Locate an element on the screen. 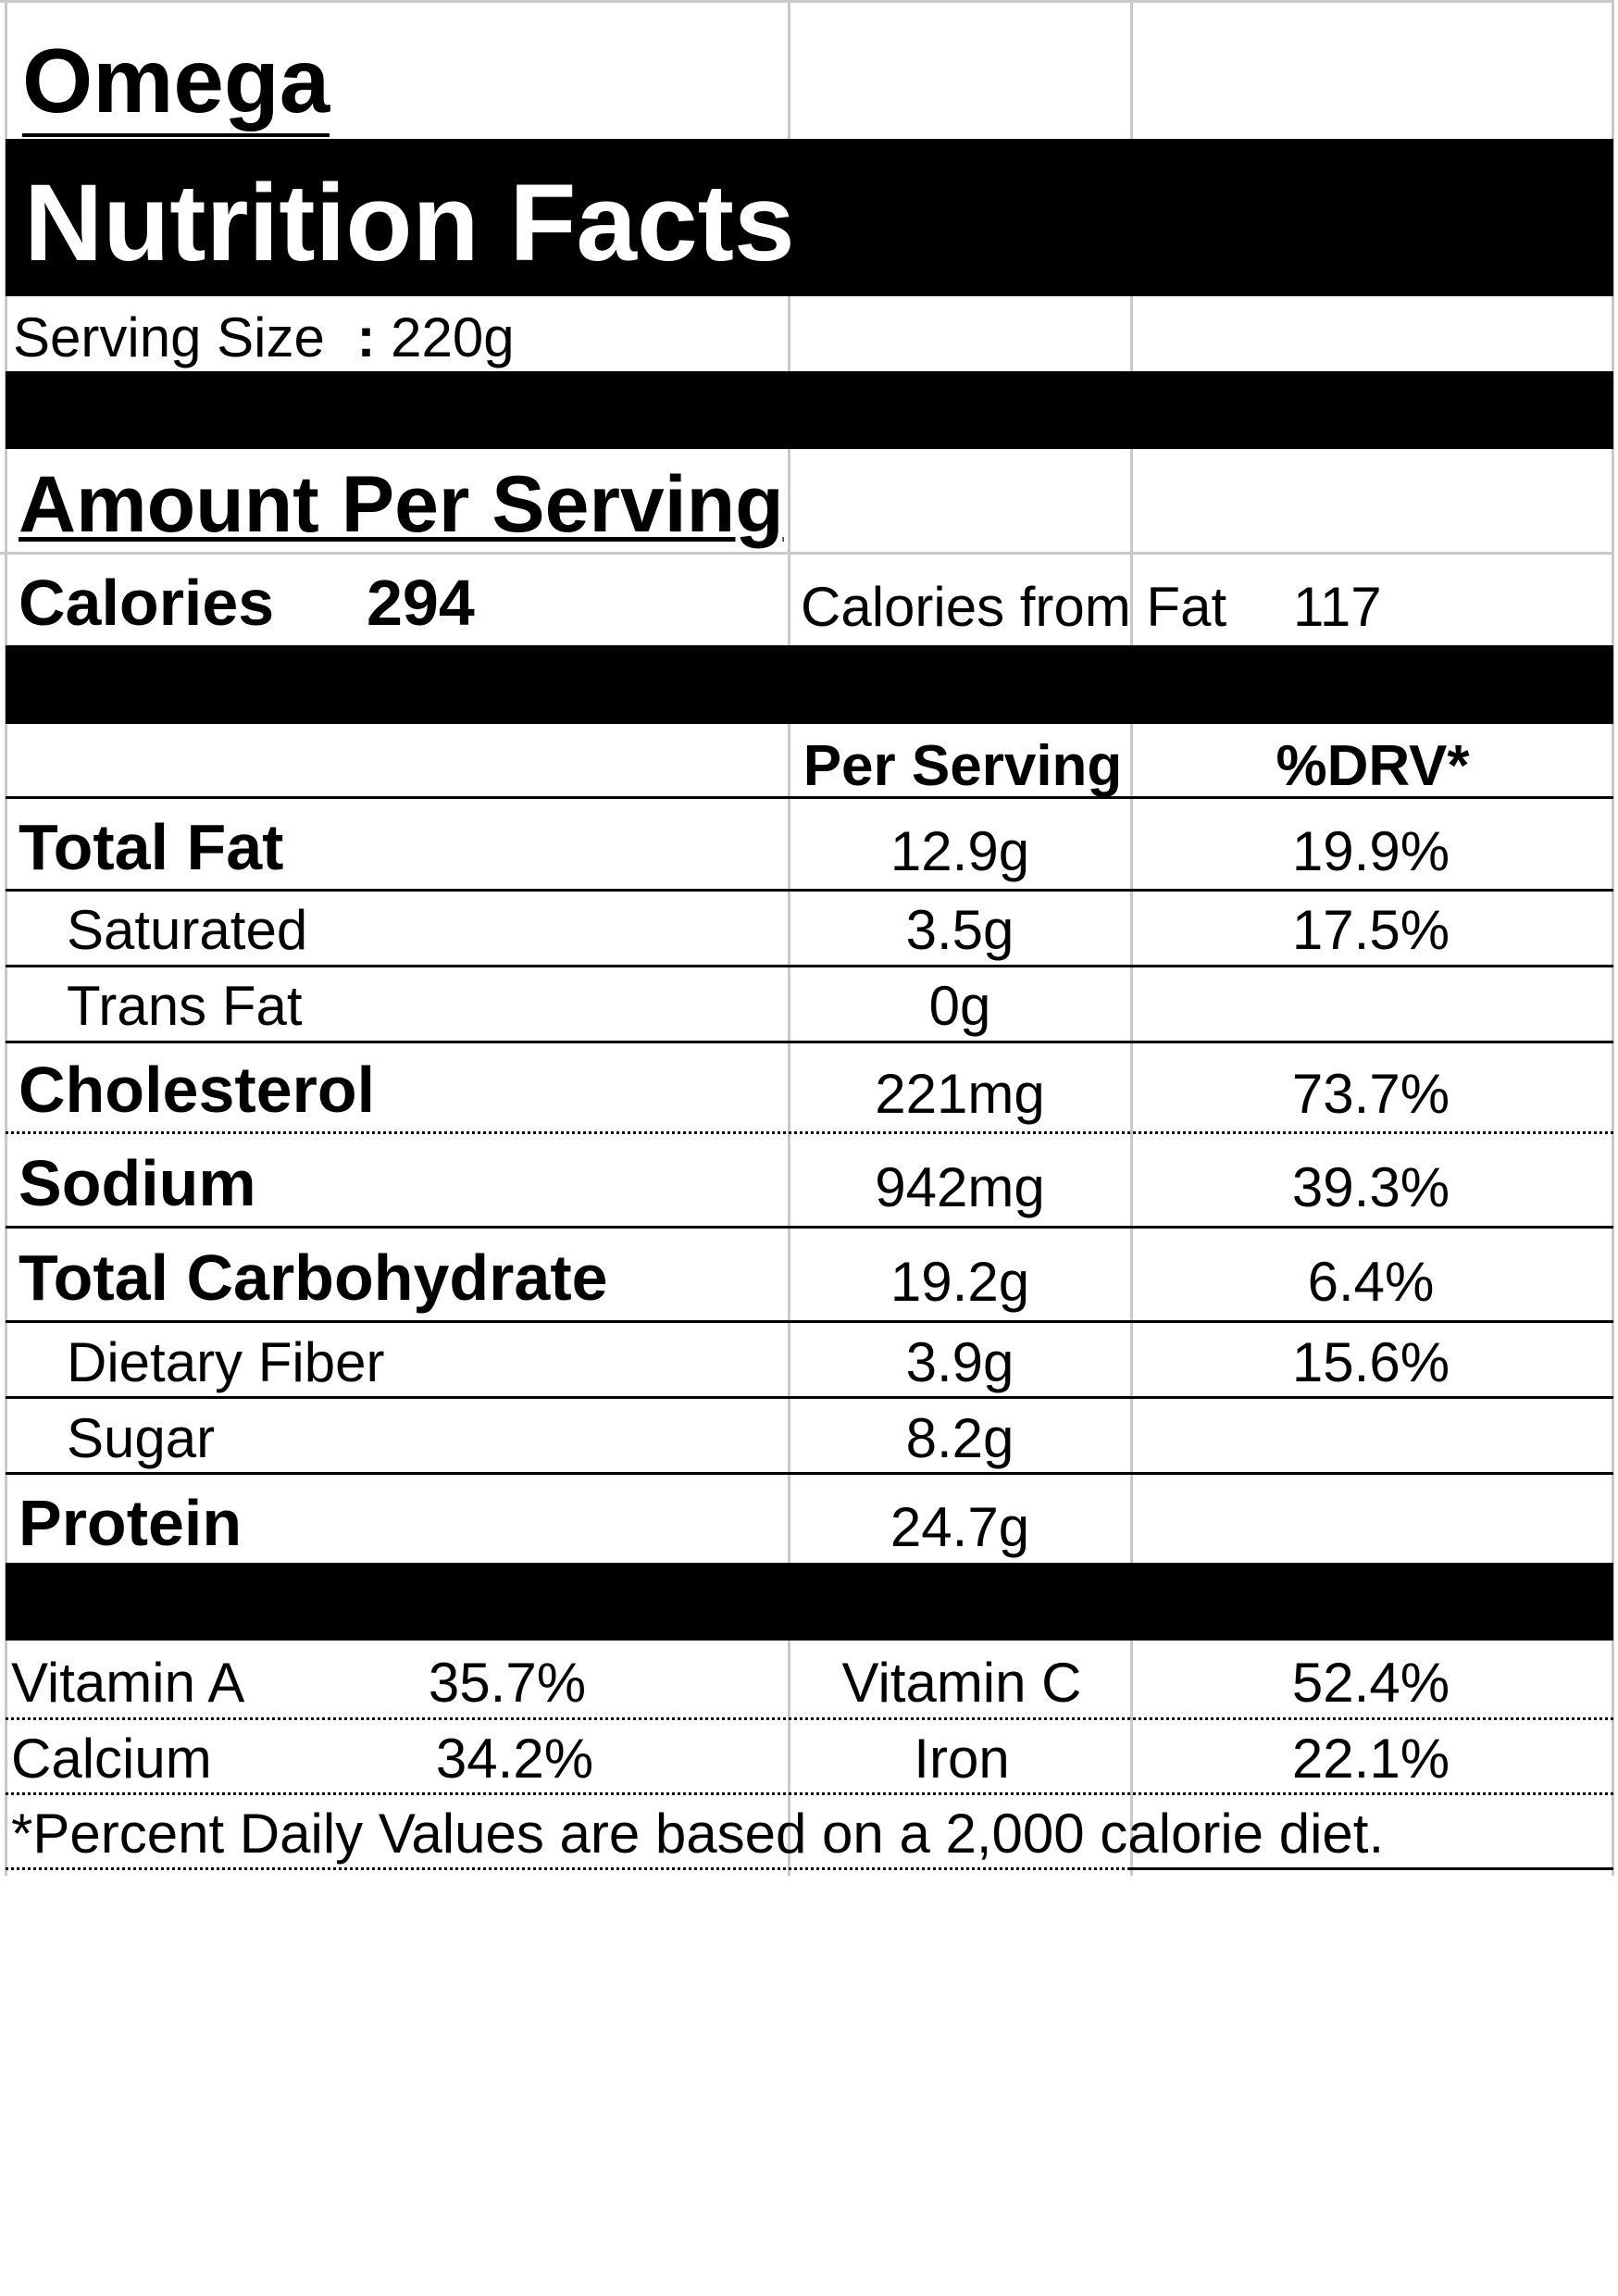  vitamin-label: Vitamin C is located at coordinates (961, 1683).